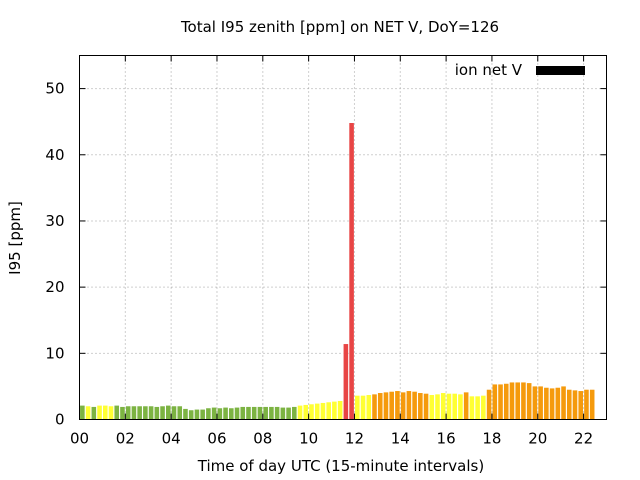 Image resolution: width=640 pixels, height=480 pixels. Describe the element at coordinates (171, 439) in the screenshot. I see `x-tick-label: 04` at that location.